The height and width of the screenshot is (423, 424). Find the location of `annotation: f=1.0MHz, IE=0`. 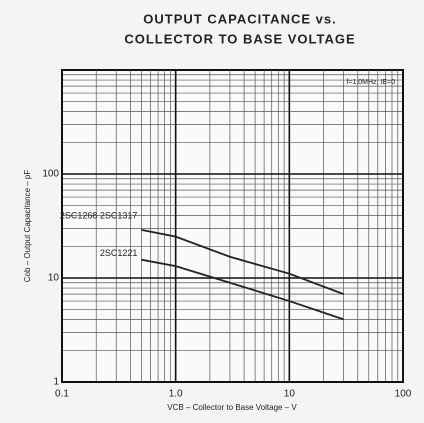

annotation: f=1.0MHz, IE=0 is located at coordinates (370, 82).